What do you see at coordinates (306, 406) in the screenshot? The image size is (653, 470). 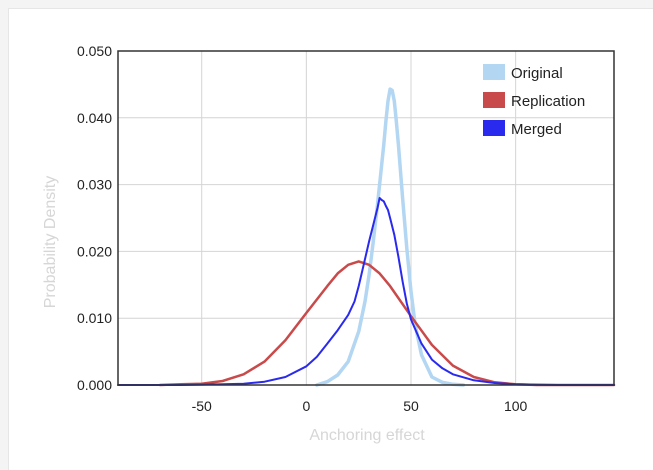 I see `x-tick-label: 0` at bounding box center [306, 406].